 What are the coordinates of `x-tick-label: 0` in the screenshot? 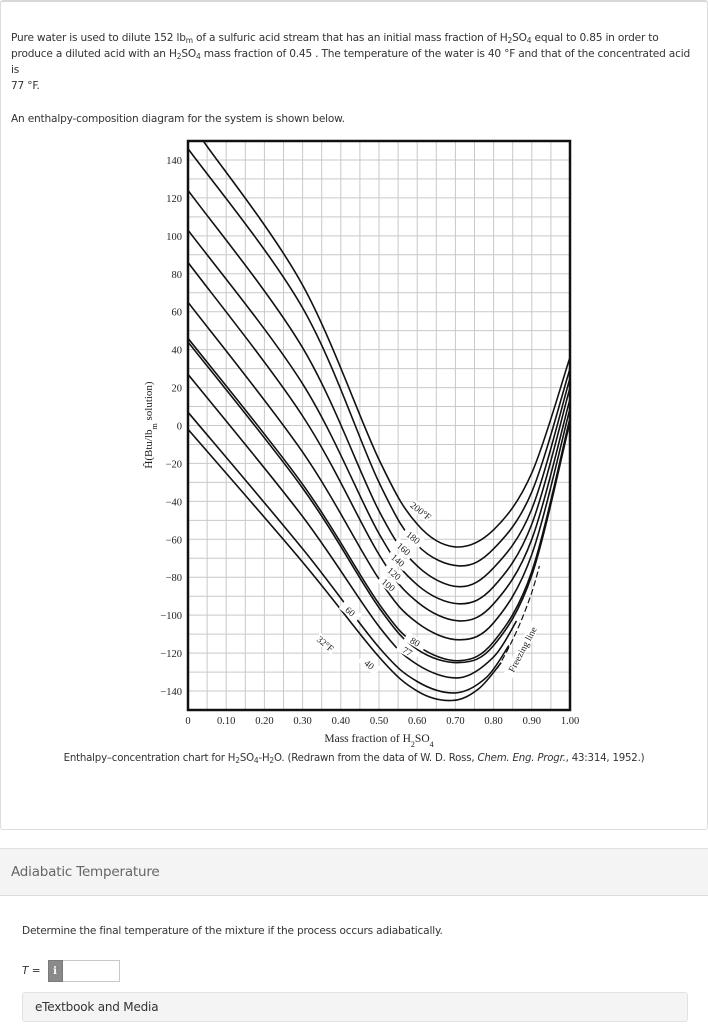 It's located at (187, 721).